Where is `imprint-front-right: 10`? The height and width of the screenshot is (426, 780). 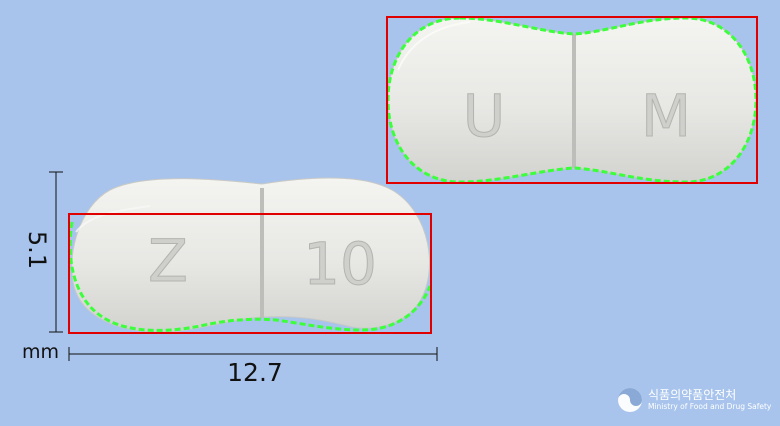 imprint-front-right: 10 is located at coordinates (340, 264).